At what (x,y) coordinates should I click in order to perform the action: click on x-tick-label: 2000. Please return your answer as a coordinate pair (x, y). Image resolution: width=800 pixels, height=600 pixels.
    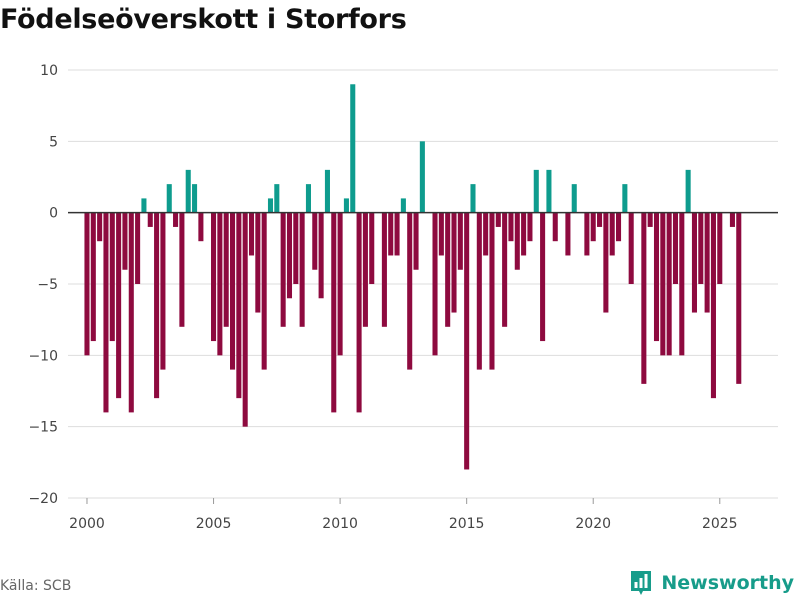
    Looking at the image, I should click on (87, 524).